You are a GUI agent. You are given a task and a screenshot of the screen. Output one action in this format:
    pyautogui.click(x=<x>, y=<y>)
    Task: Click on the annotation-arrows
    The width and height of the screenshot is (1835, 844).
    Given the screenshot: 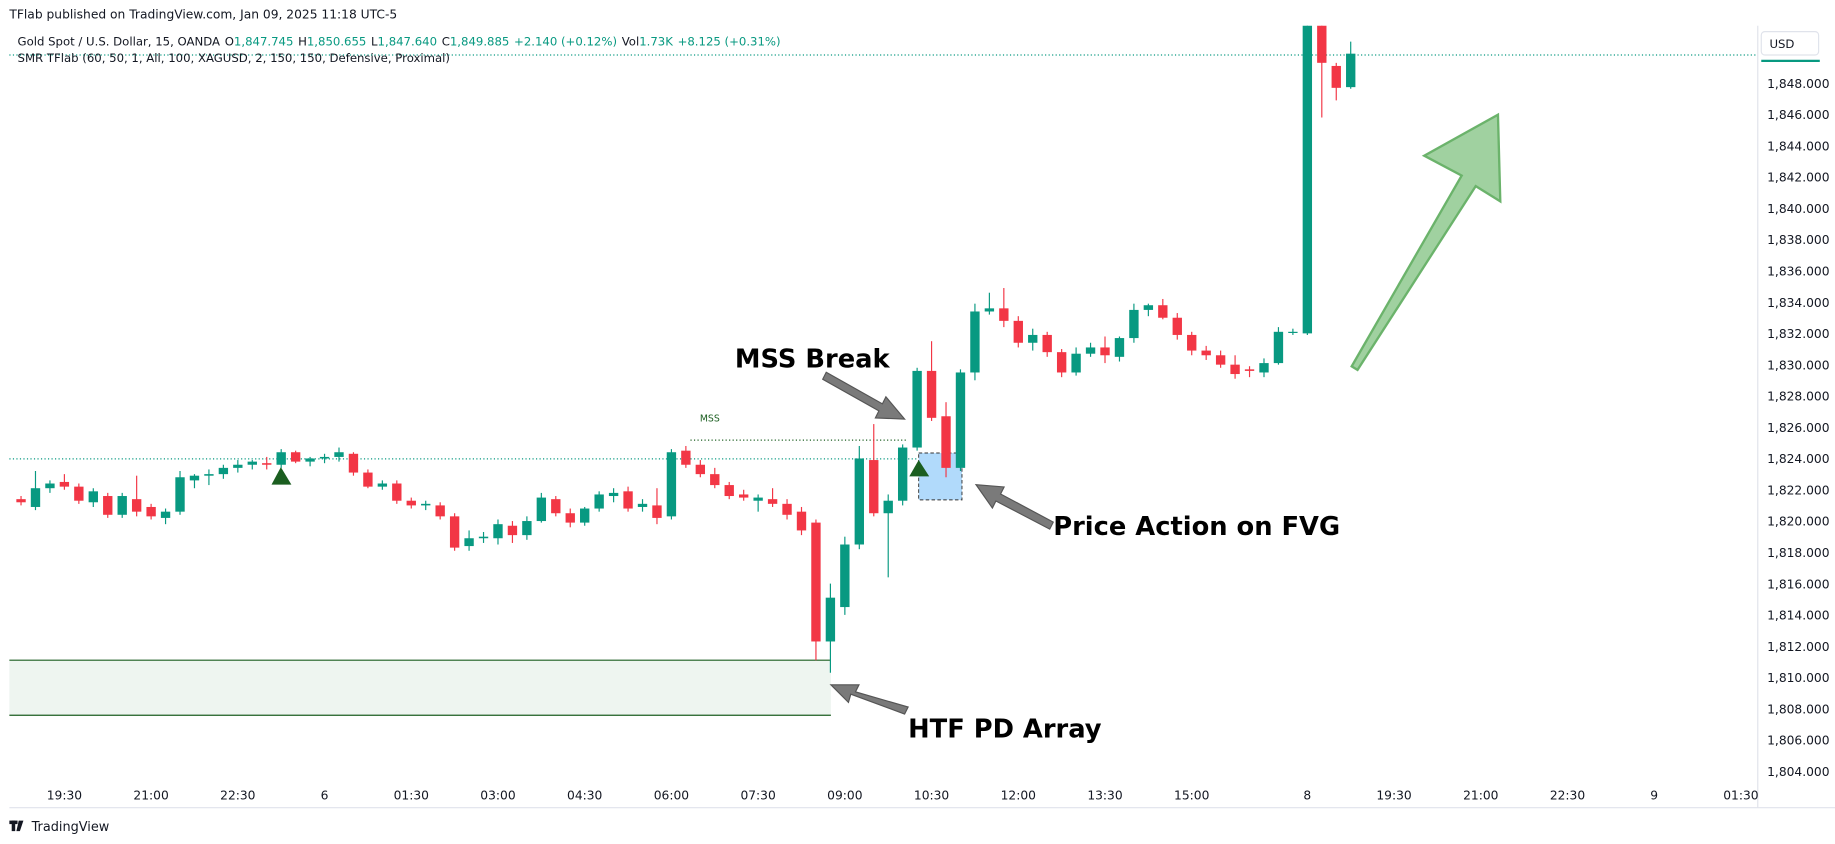 What is the action you would take?
    pyautogui.click(x=938, y=543)
    